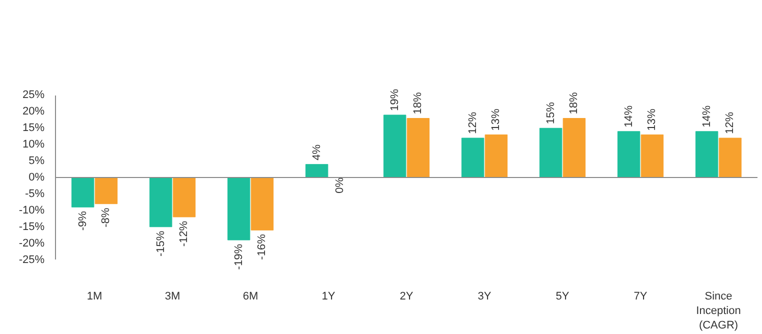  What do you see at coordinates (94, 296) in the screenshot?
I see `x-tick-label: 1M` at bounding box center [94, 296].